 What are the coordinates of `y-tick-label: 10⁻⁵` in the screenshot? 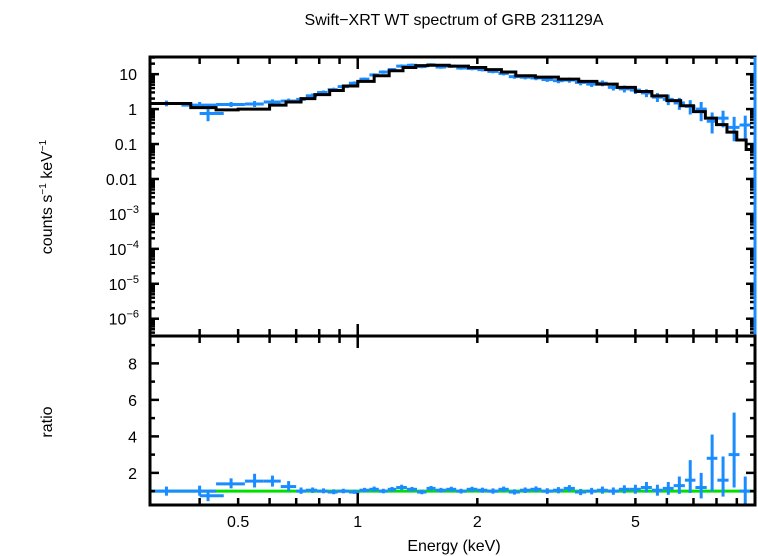 It's located at (124, 284).